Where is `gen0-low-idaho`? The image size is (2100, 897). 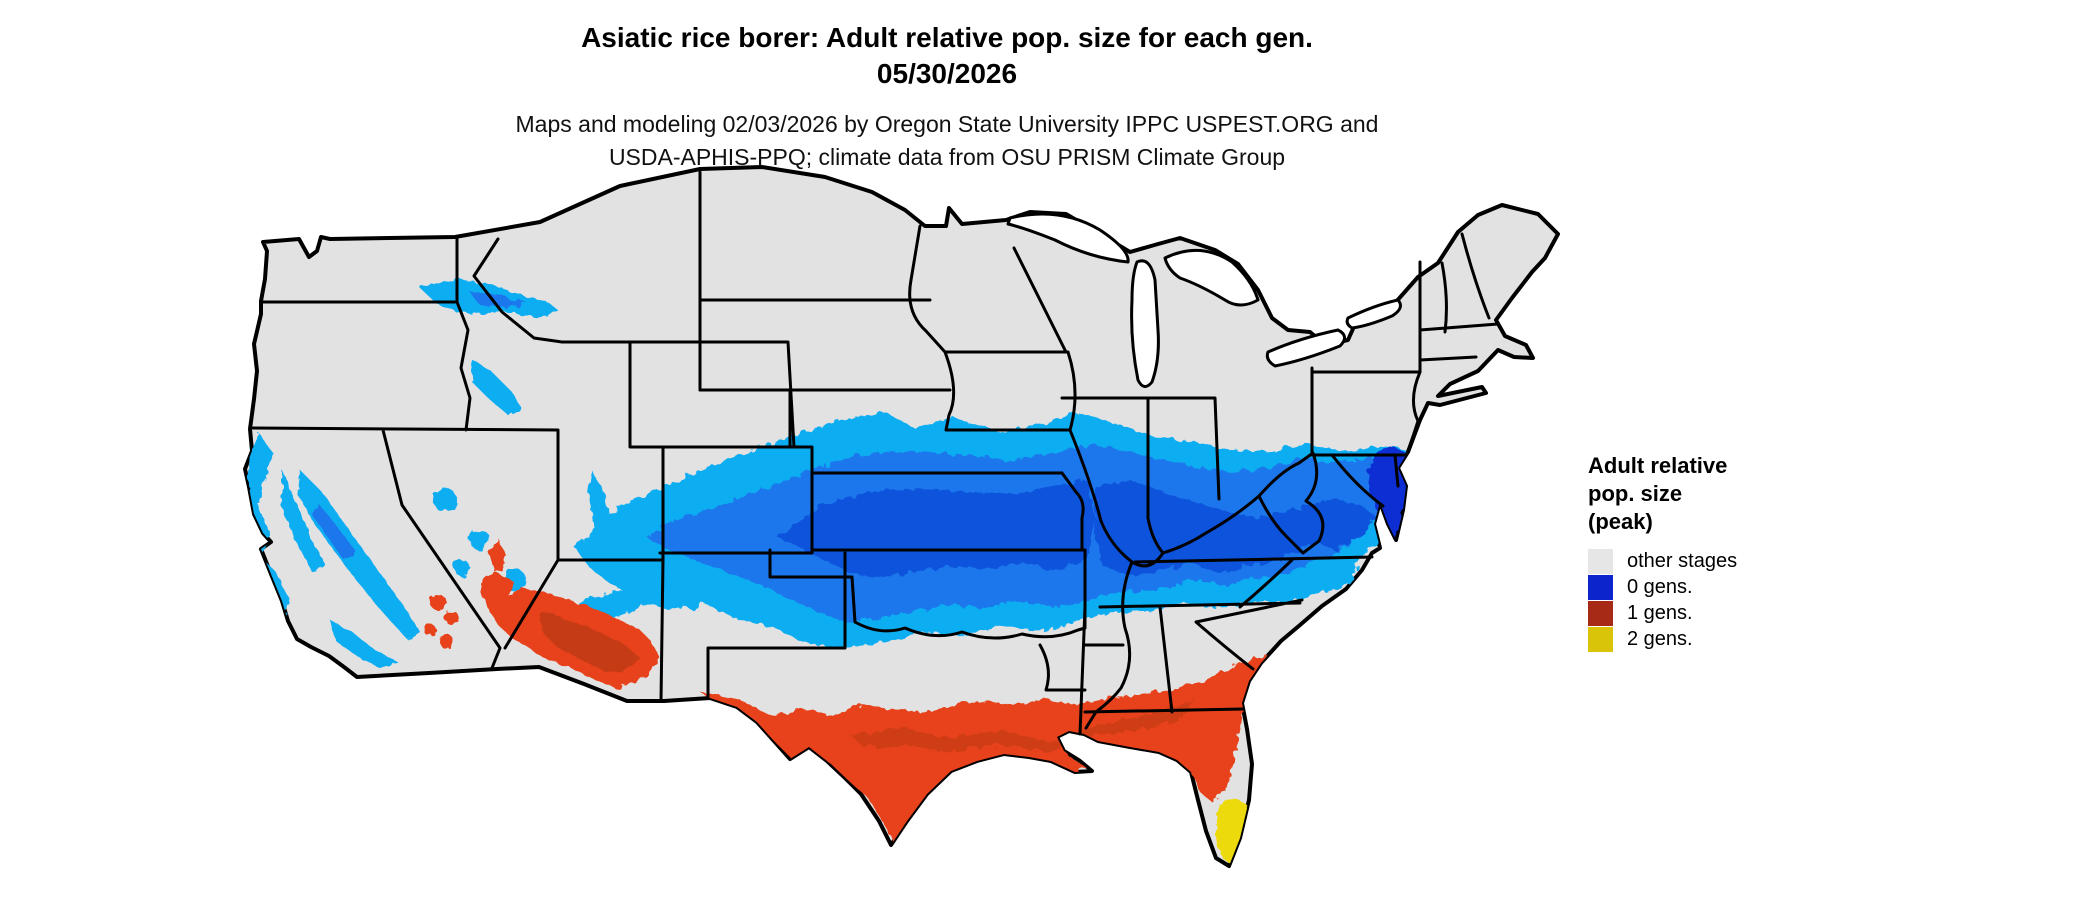
gen0-low-idaho is located at coordinates (496, 386).